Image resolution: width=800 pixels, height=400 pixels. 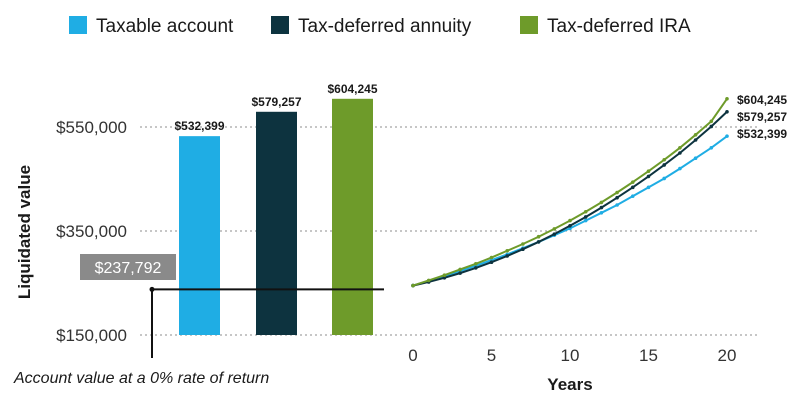 I want to click on baseline-value-label: $237,792, so click(x=128, y=268).